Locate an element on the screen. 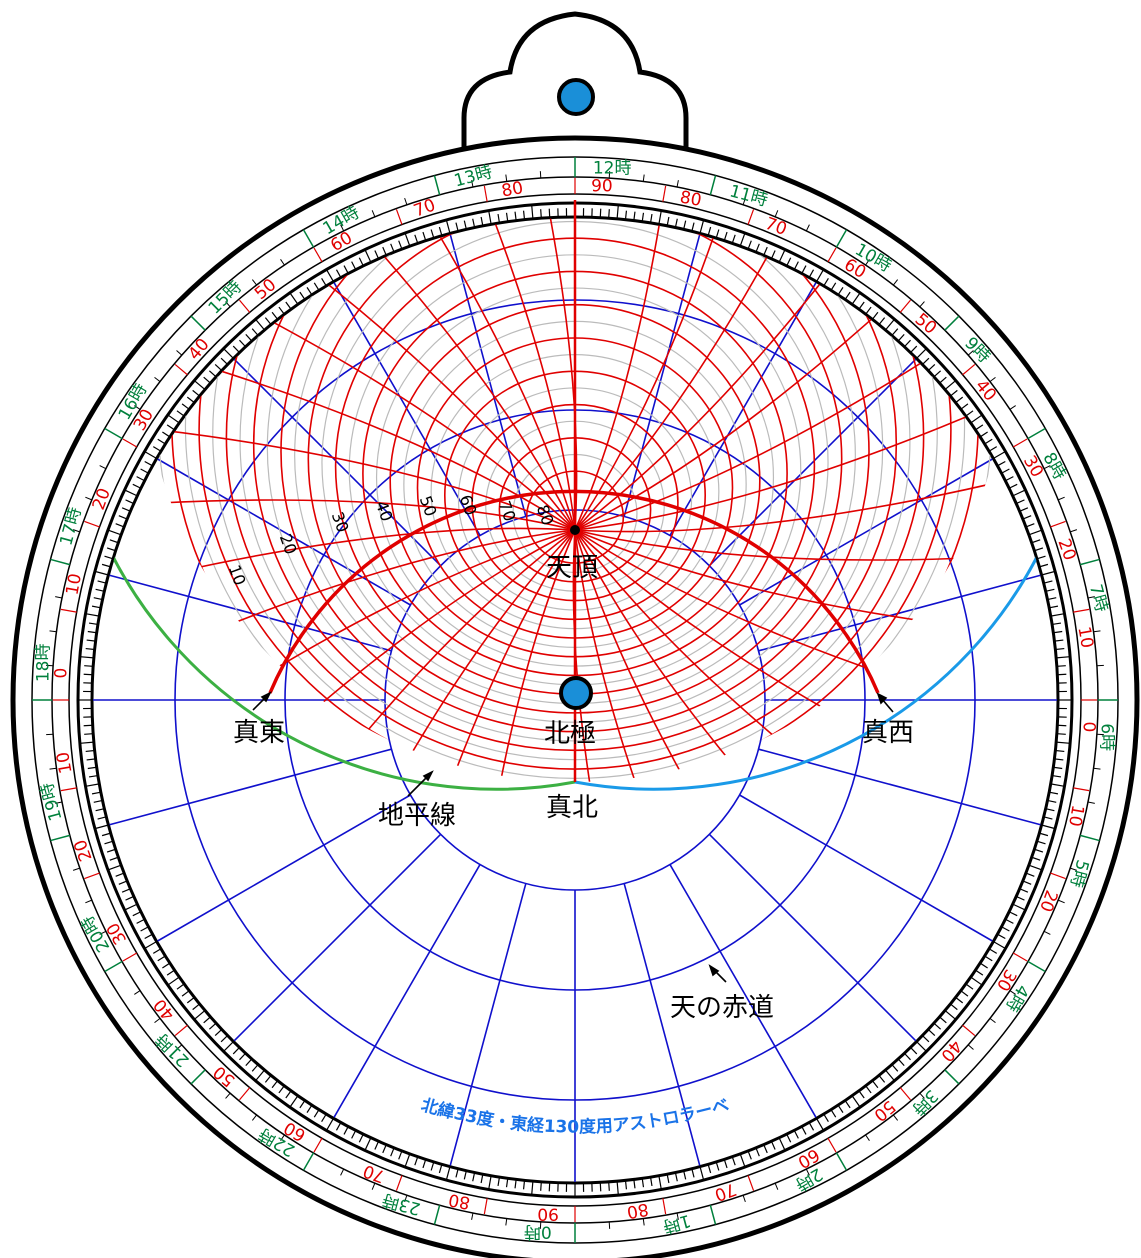 The width and height of the screenshot is (1141, 1258). hanger-pin-icon is located at coordinates (576, 97).